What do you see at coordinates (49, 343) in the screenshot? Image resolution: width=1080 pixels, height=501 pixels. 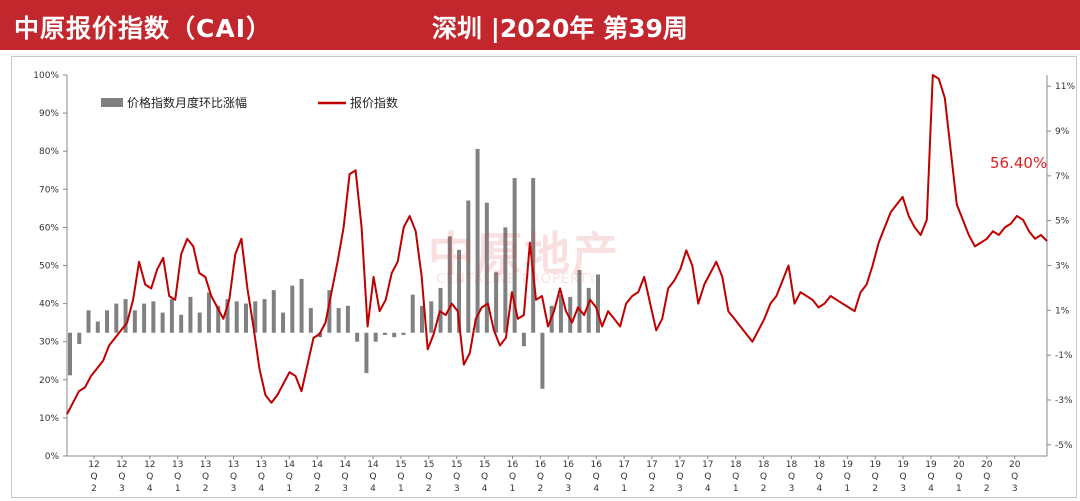 I see `left-tick-label: 30%` at bounding box center [49, 343].